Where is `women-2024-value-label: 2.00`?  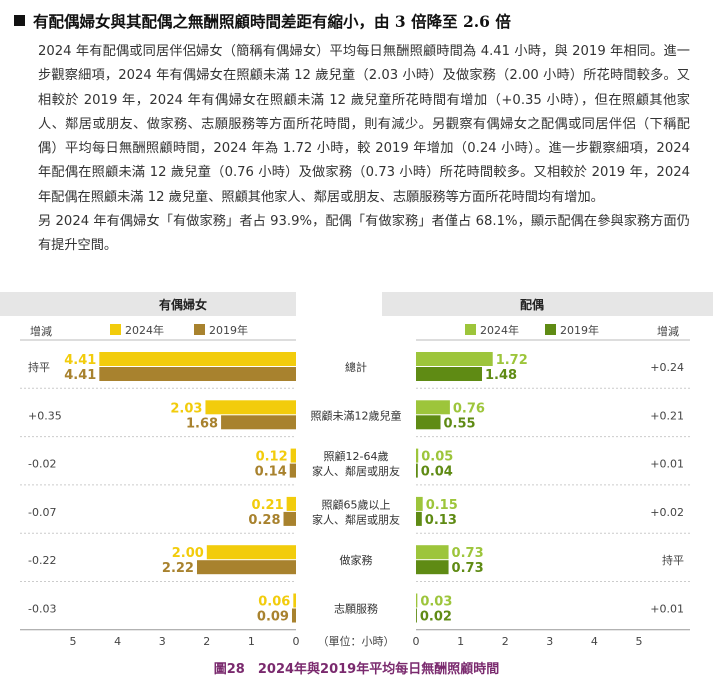
women-2024-value-label: 2.00 is located at coordinates (188, 553).